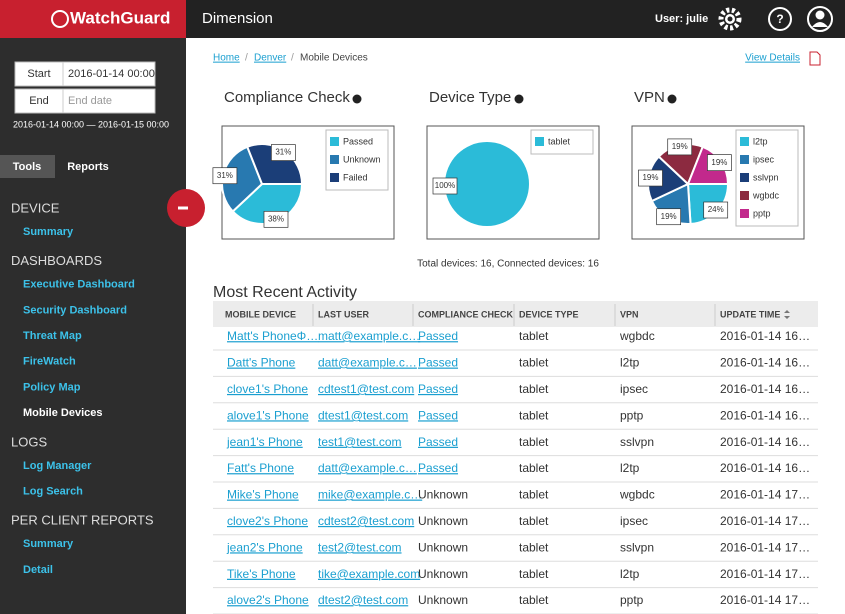  What do you see at coordinates (549, 314) in the screenshot?
I see `column-header: DEVICE TYPE` at bounding box center [549, 314].